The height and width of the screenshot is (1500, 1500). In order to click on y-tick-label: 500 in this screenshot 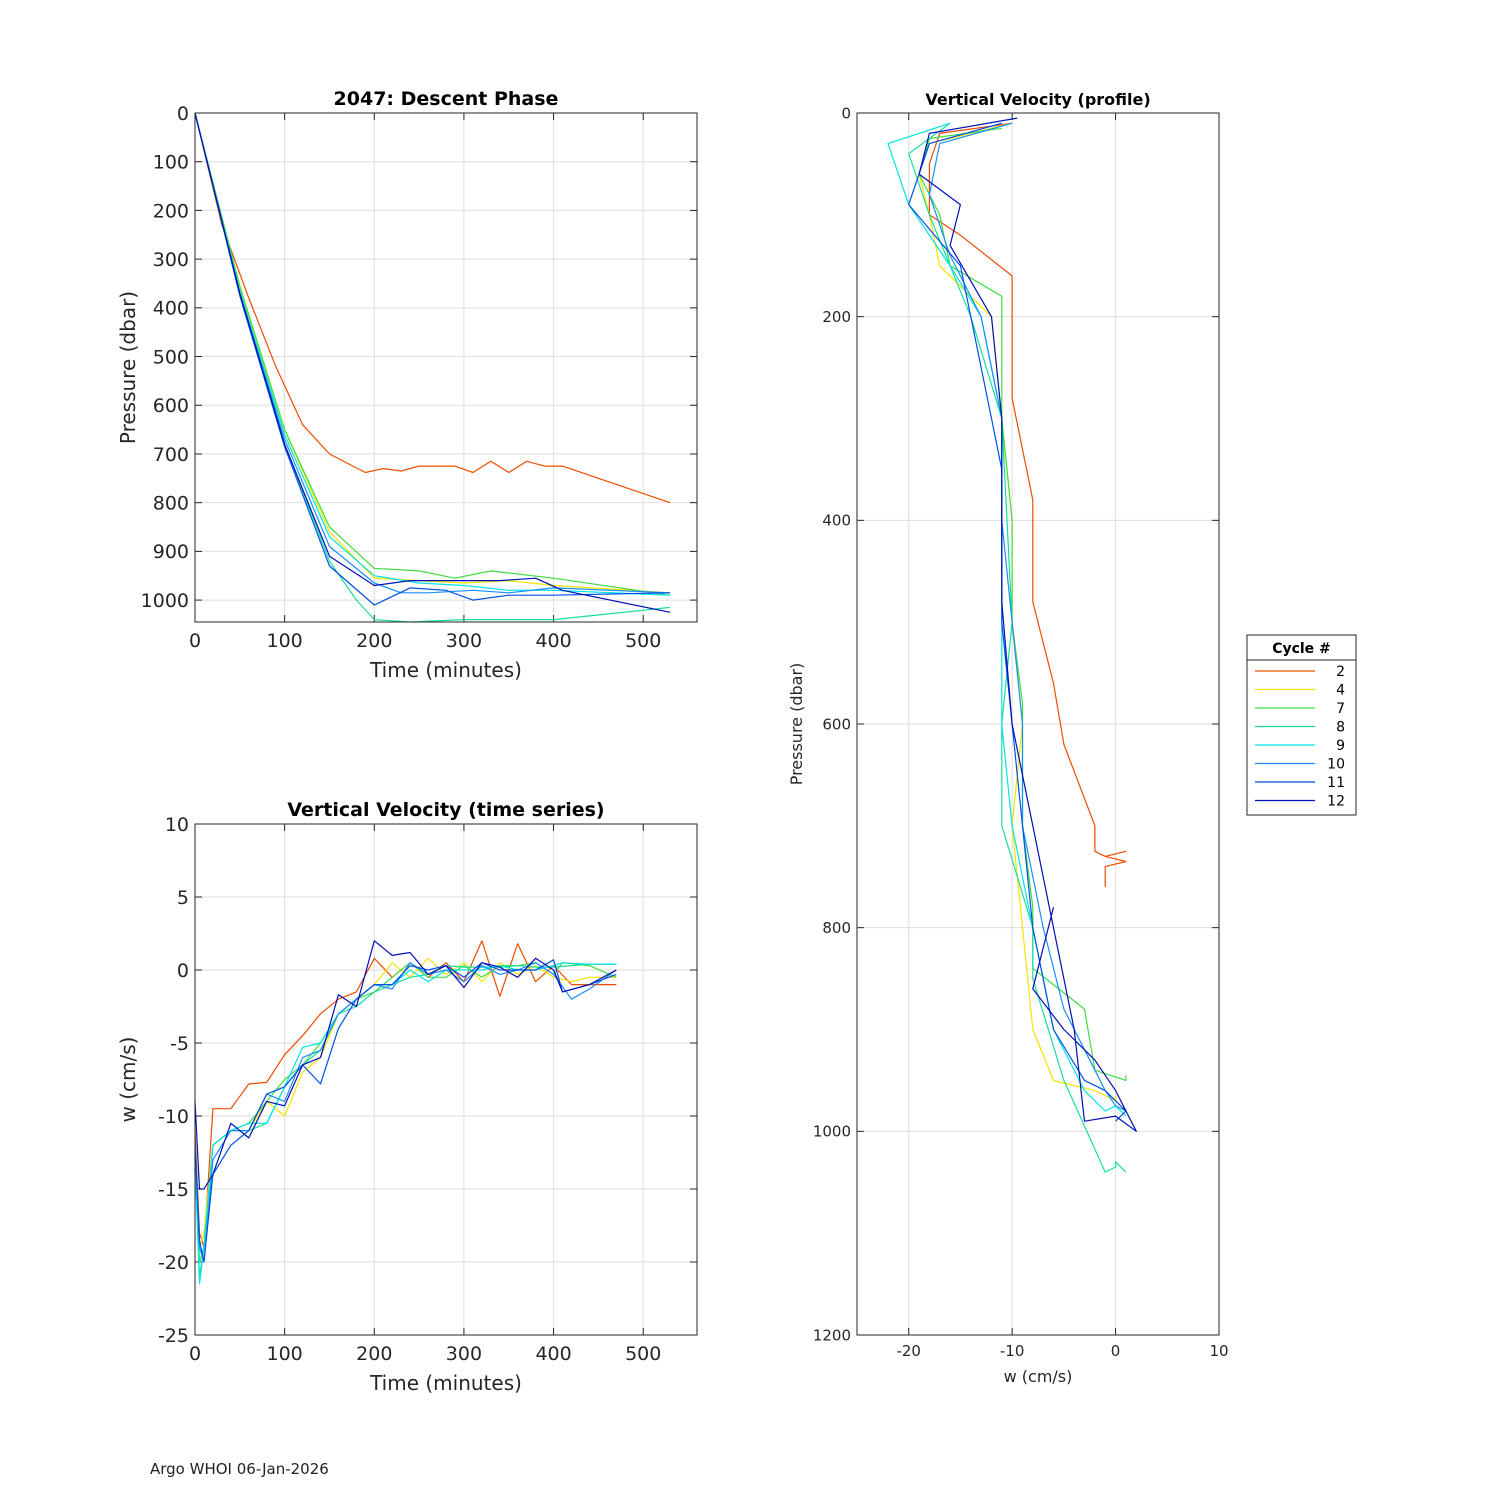, I will do `click(171, 357)`.